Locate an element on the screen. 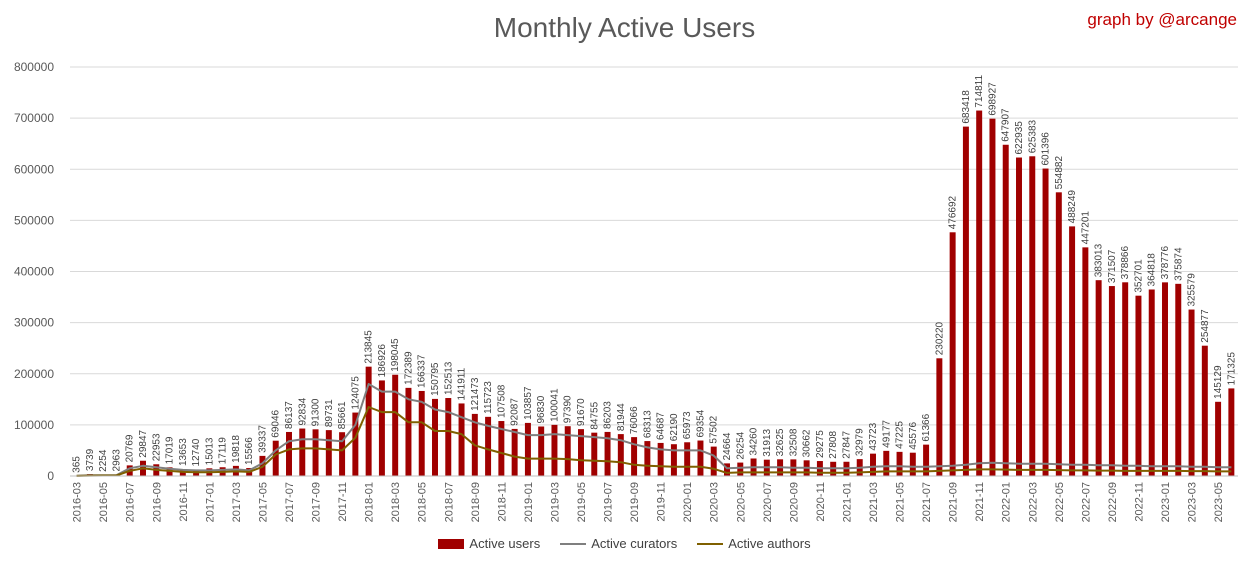 The image size is (1249, 568). x-tick-label: 2021-11 is located at coordinates (980, 502).